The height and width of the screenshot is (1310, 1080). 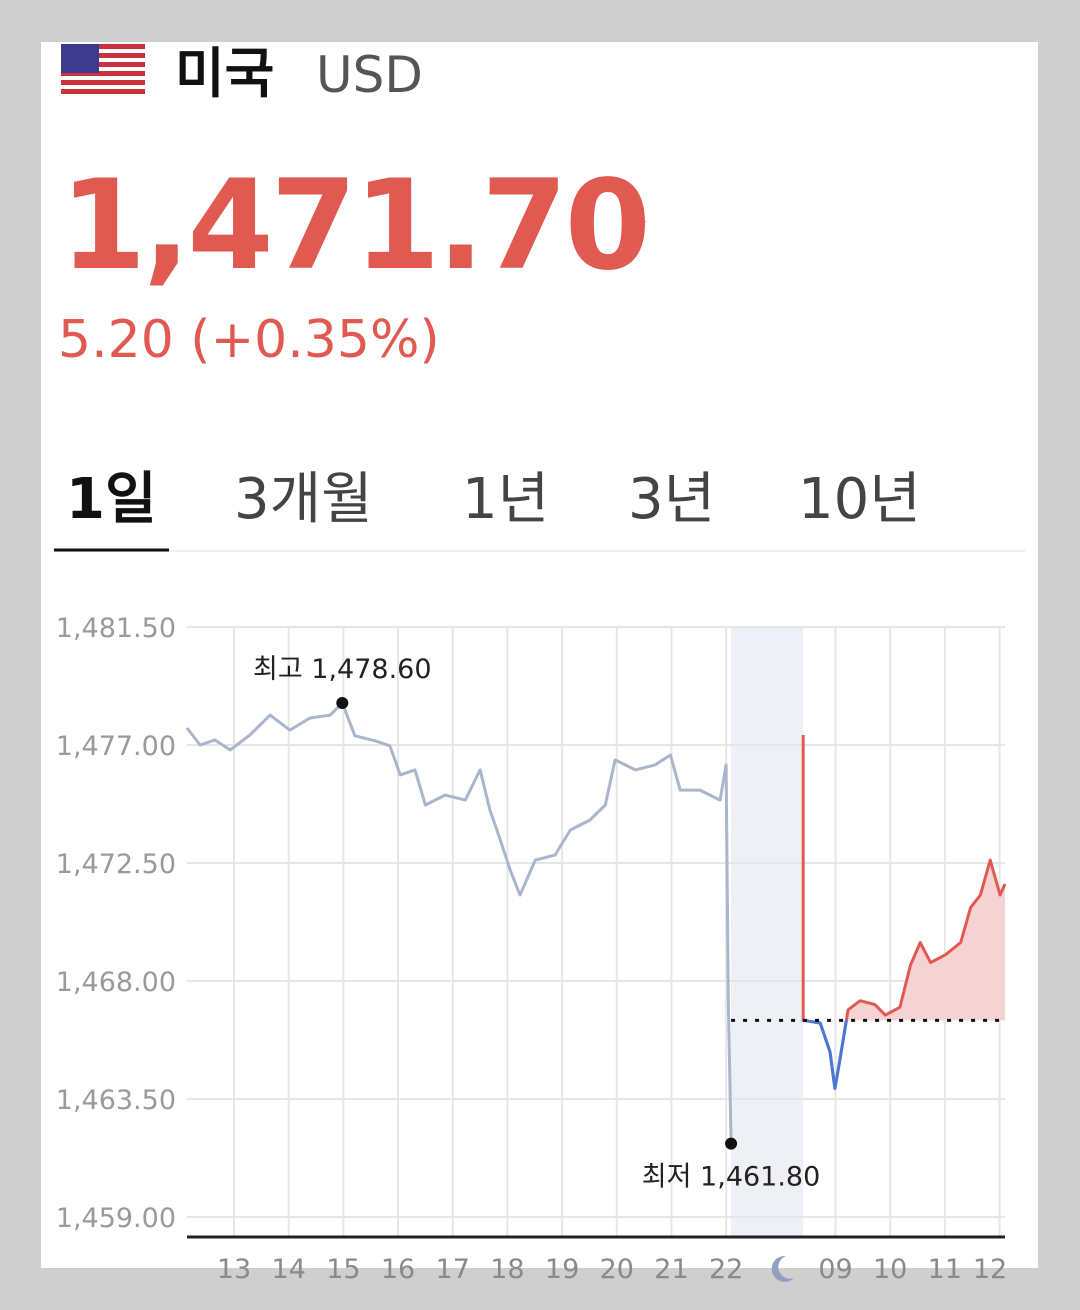 I want to click on x-tick-label: 09, so click(x=835, y=1269).